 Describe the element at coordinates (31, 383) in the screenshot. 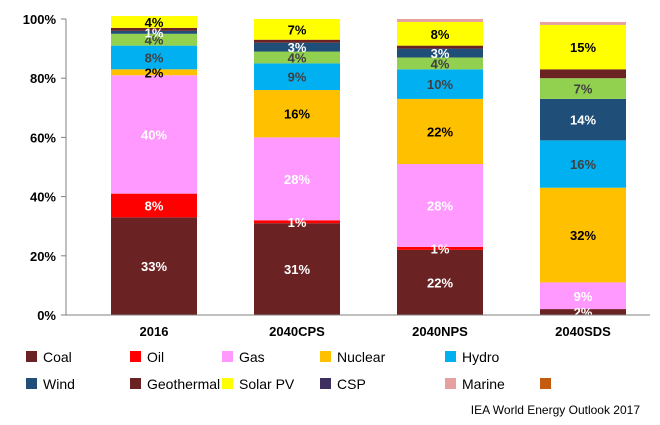

I see `legend-swatch-wind` at that location.